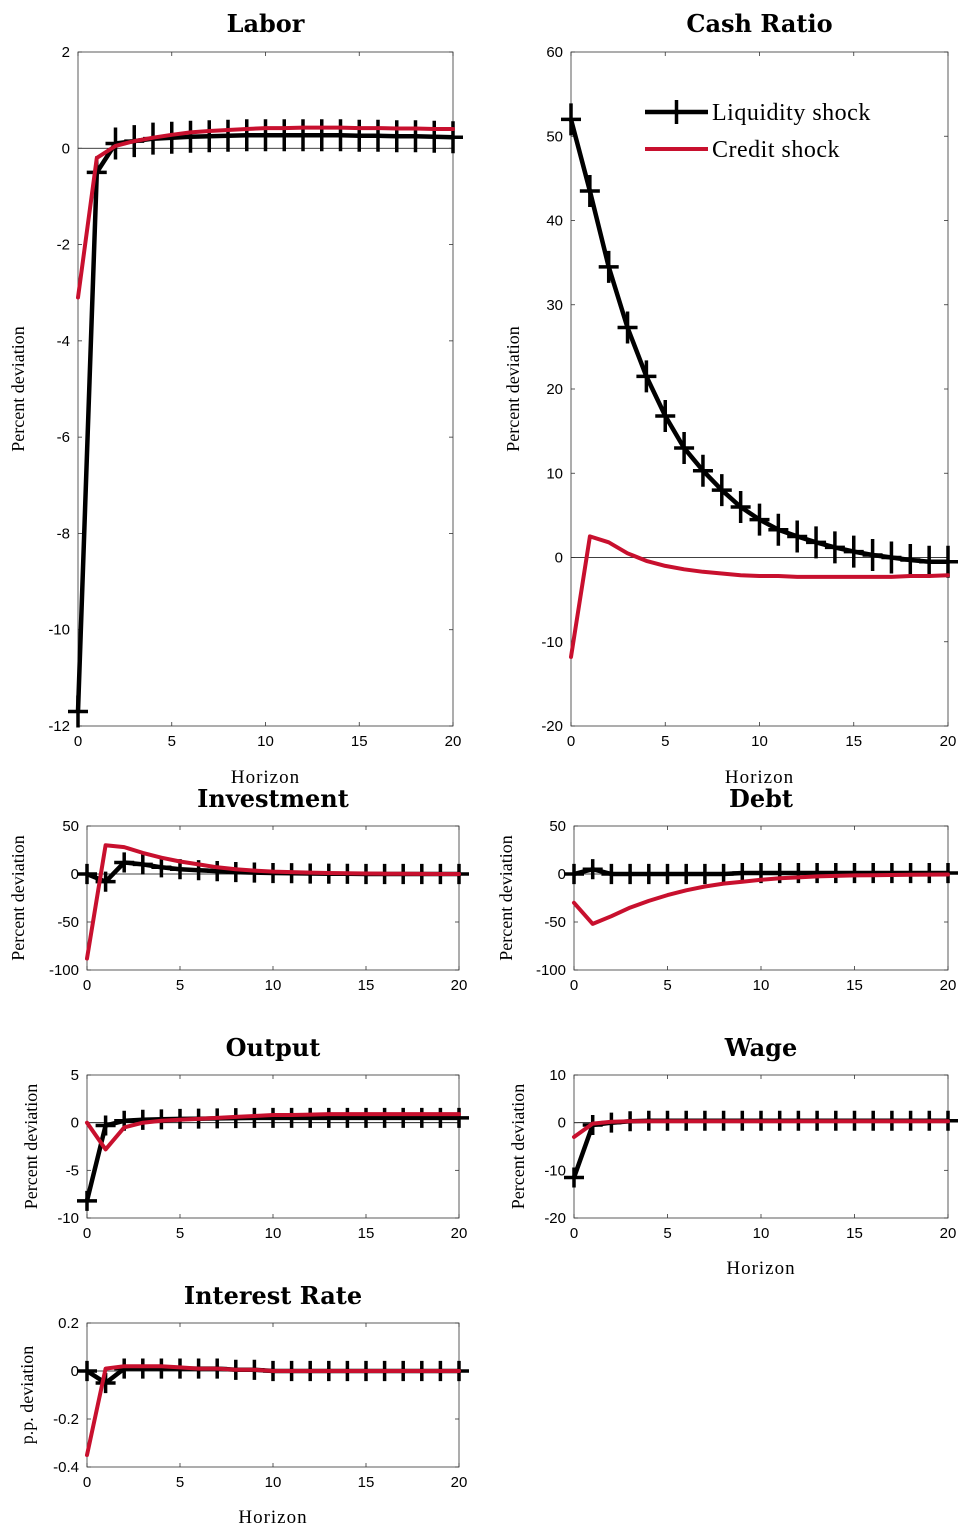 Image resolution: width=960 pixels, height=1529 pixels. I want to click on y-tick-label: -20, so click(555, 1218).